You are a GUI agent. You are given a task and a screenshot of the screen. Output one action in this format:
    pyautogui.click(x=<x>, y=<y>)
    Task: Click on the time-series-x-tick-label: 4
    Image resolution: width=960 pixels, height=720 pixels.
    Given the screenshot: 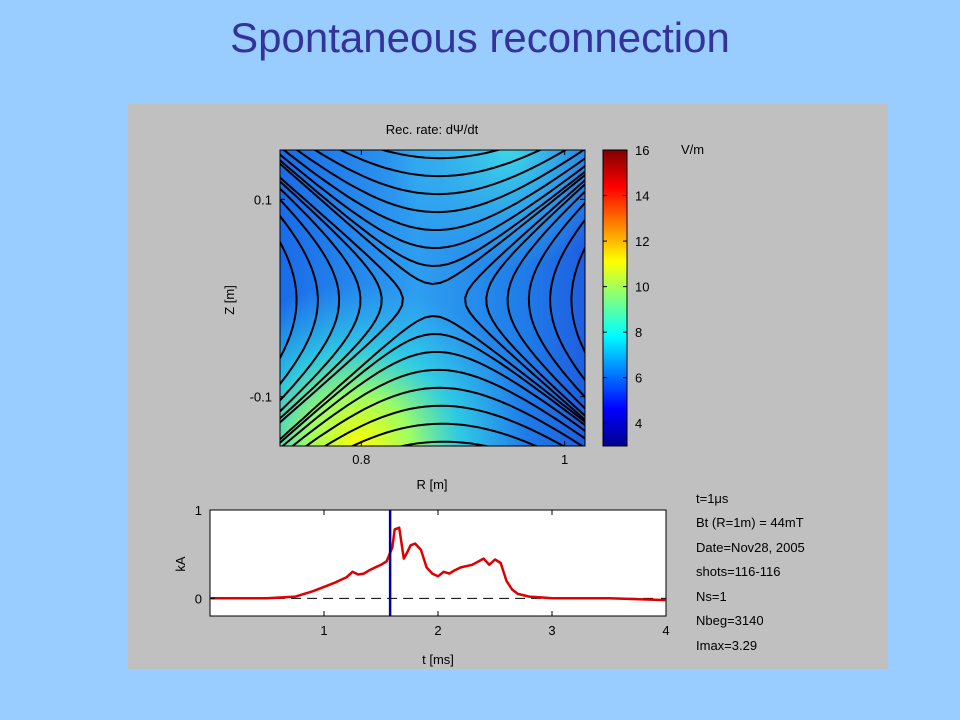 What is the action you would take?
    pyautogui.click(x=665, y=630)
    